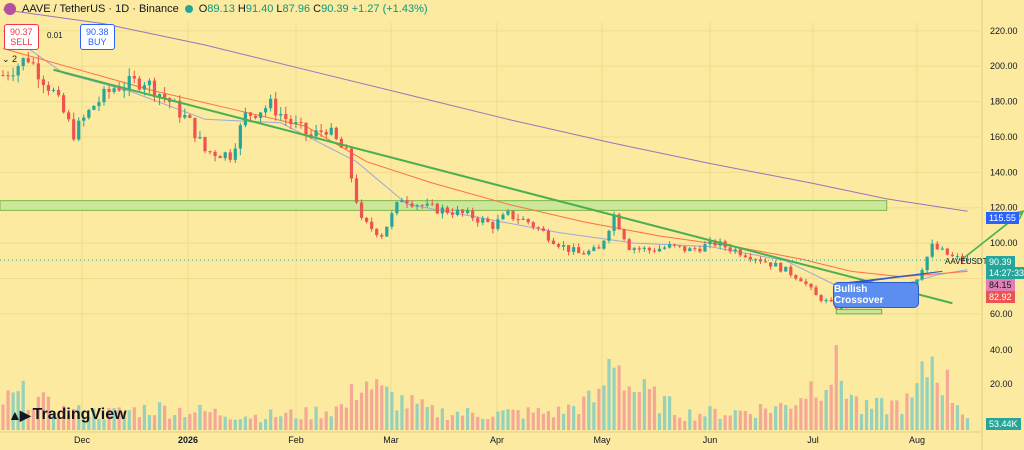 The height and width of the screenshot is (450, 1024). Describe the element at coordinates (21, 42) in the screenshot. I see `sell-label: SELL` at that location.